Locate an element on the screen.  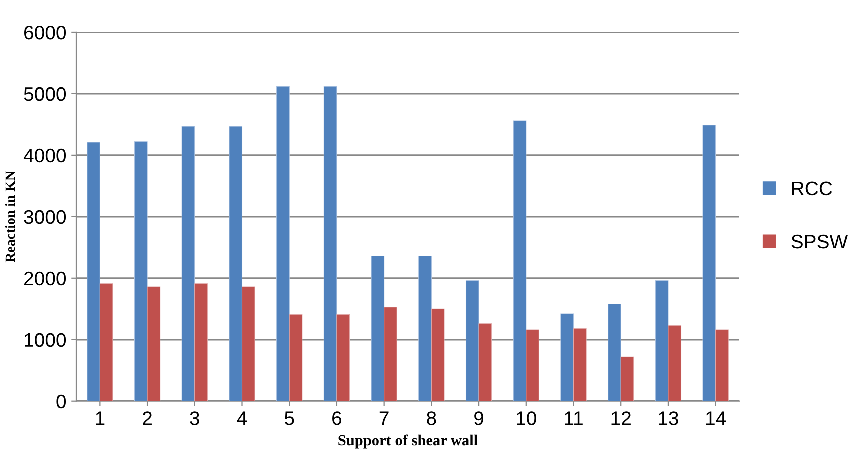
x-tick-label: 3 is located at coordinates (195, 419).